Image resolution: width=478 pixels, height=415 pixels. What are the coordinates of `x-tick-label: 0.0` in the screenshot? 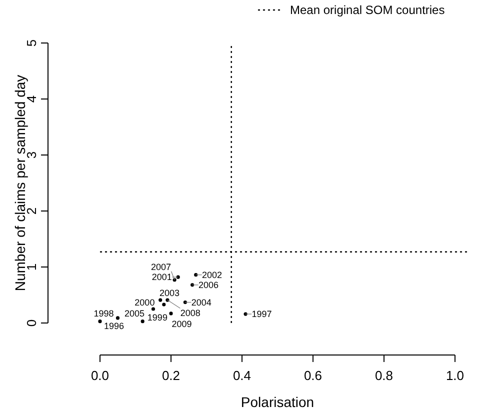 It's located at (100, 375).